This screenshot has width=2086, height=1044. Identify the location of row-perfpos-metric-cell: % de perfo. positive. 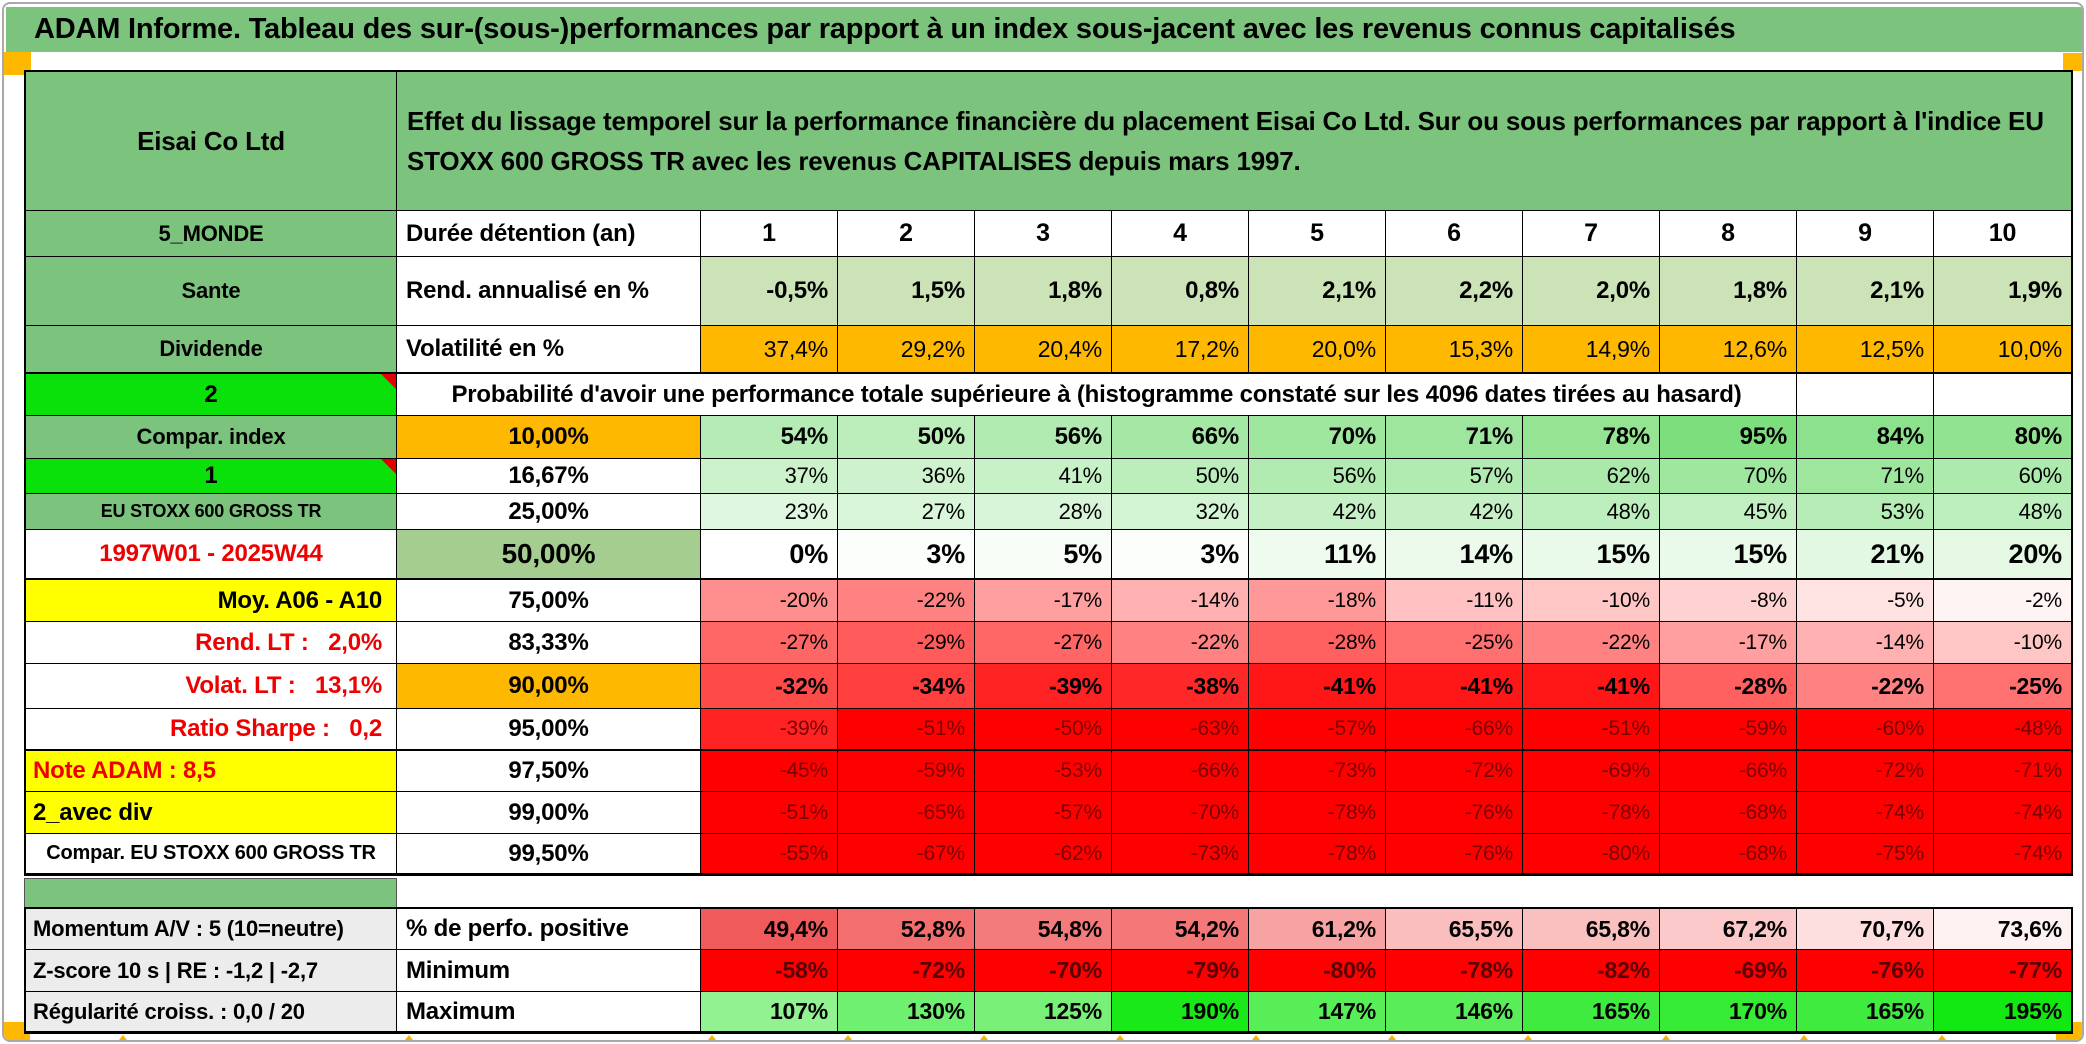
(549, 929).